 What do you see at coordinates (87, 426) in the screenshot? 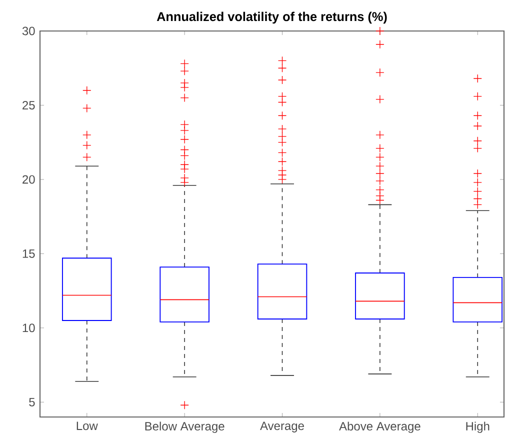
I see `x-tick-label: Low` at bounding box center [87, 426].